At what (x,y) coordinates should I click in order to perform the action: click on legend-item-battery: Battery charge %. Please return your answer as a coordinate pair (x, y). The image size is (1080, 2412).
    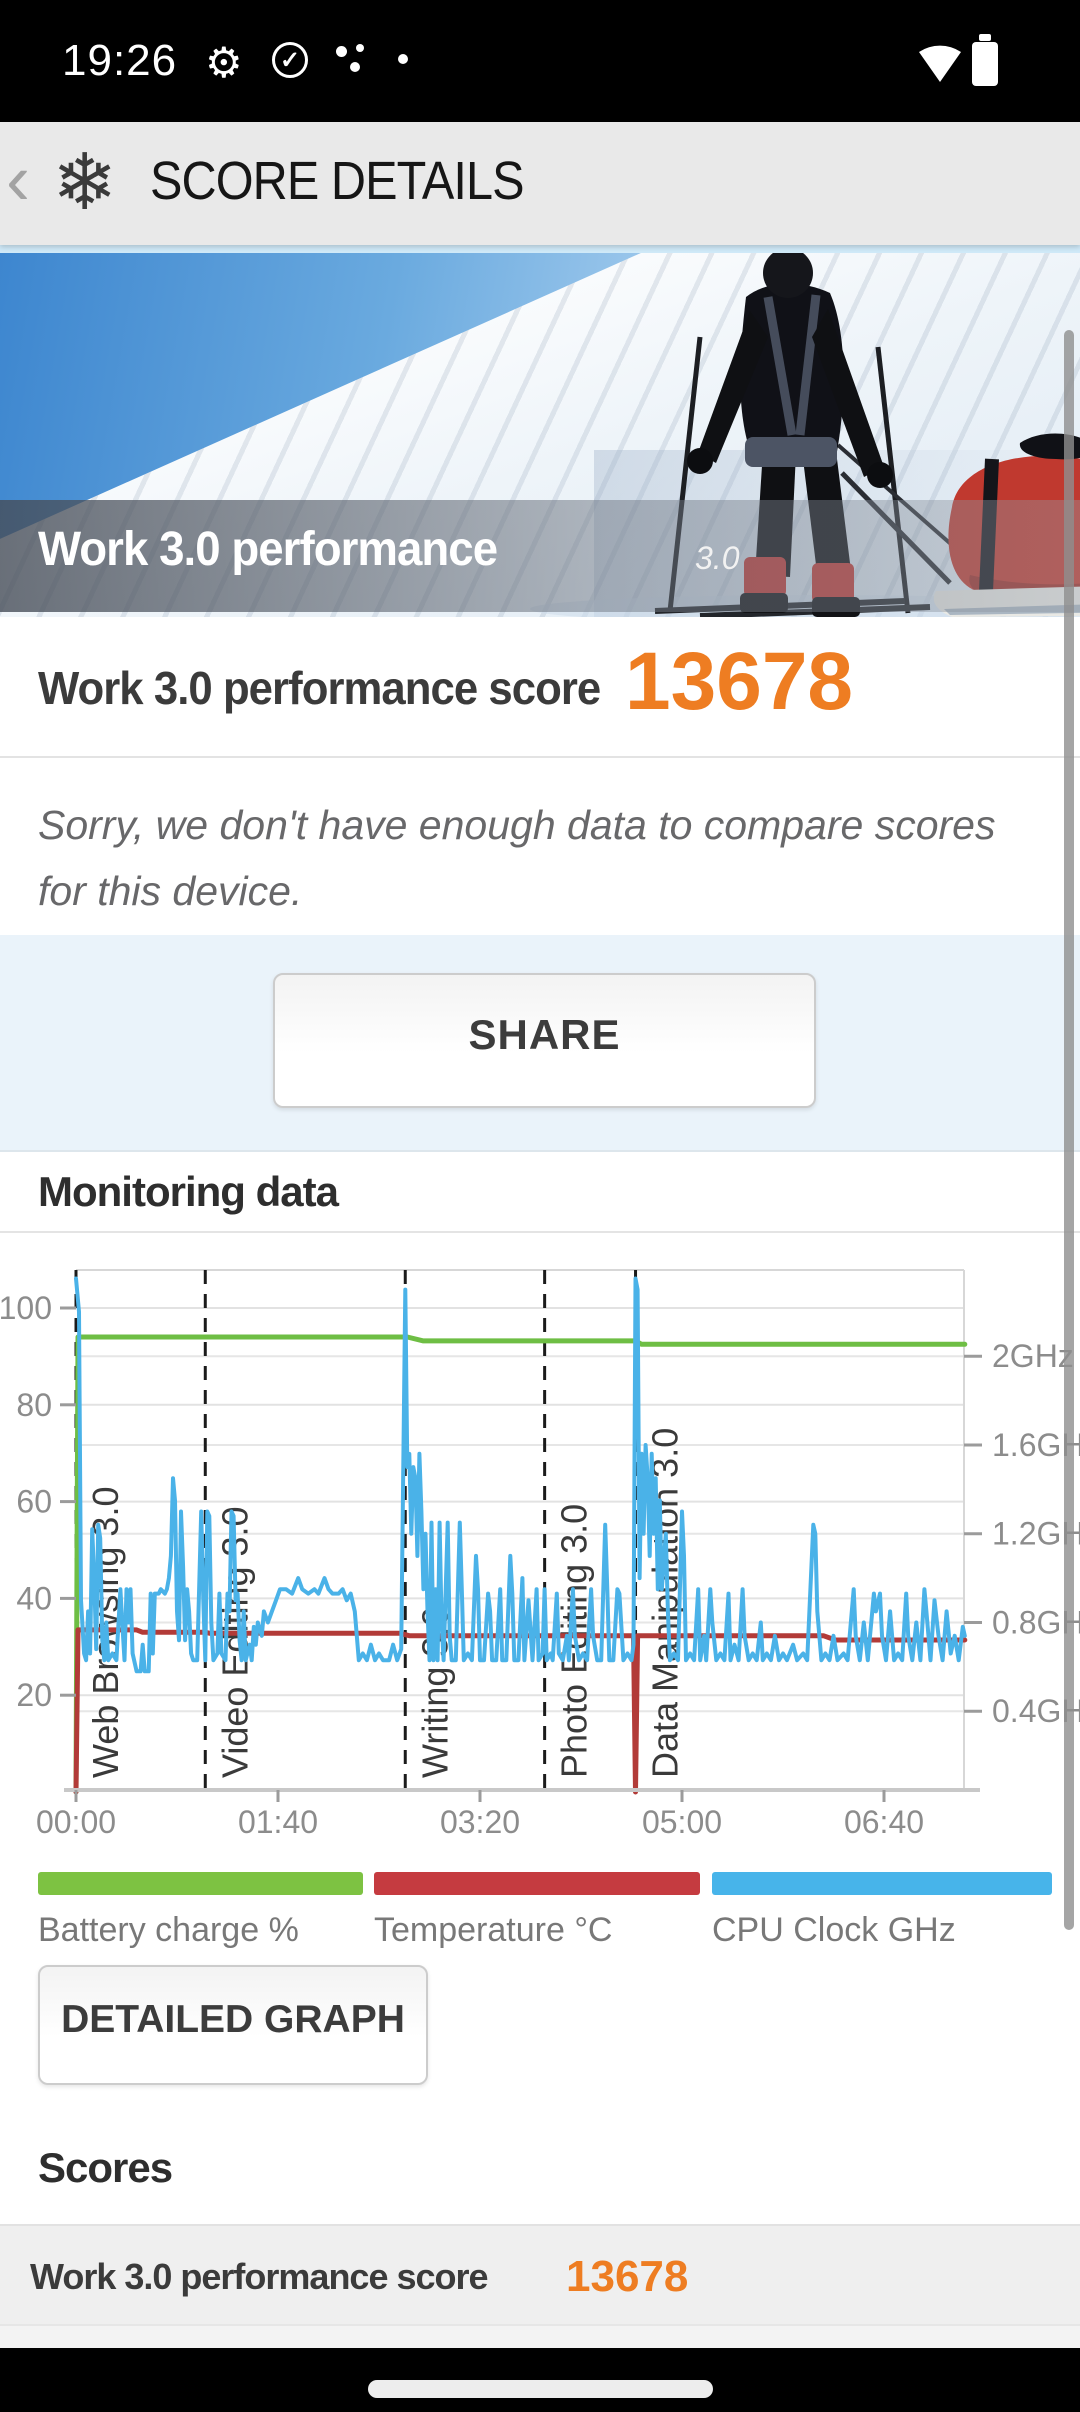
    Looking at the image, I should click on (200, 1911).